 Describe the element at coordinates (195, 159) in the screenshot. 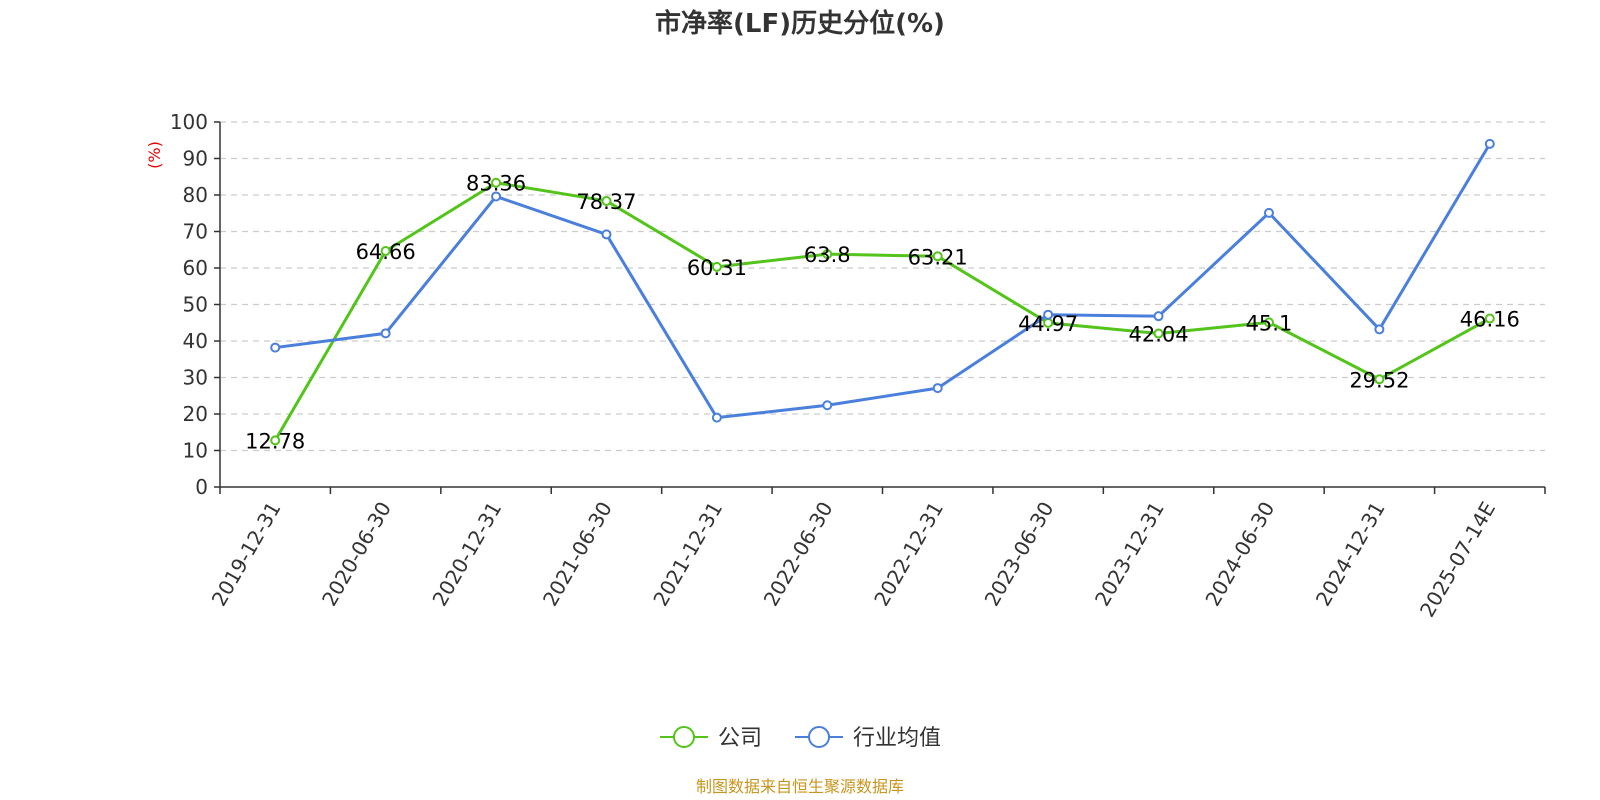

I see `y-tick-label: 90` at that location.